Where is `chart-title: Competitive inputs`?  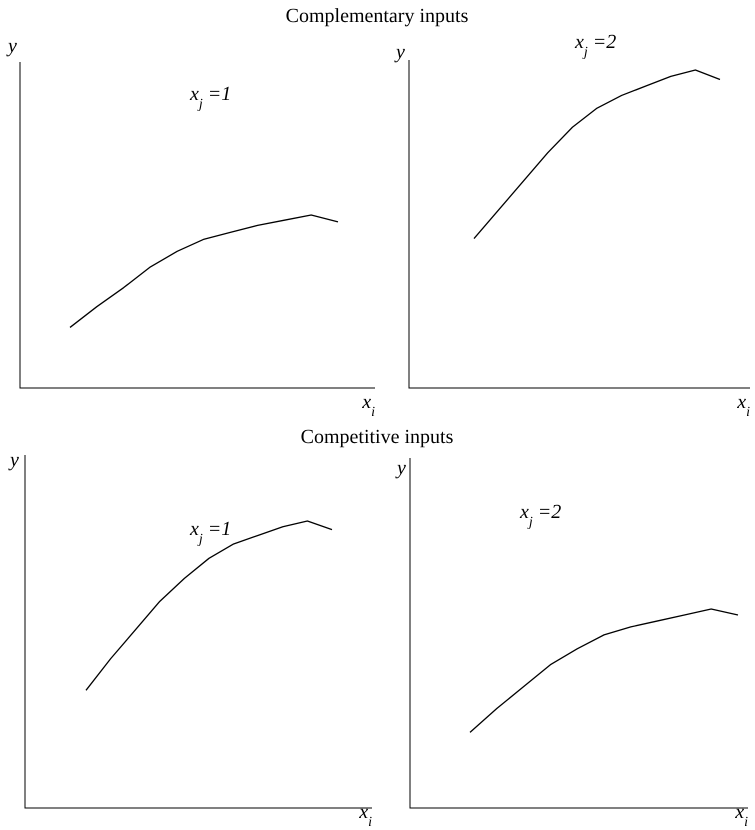
chart-title: Competitive inputs is located at coordinates (377, 437).